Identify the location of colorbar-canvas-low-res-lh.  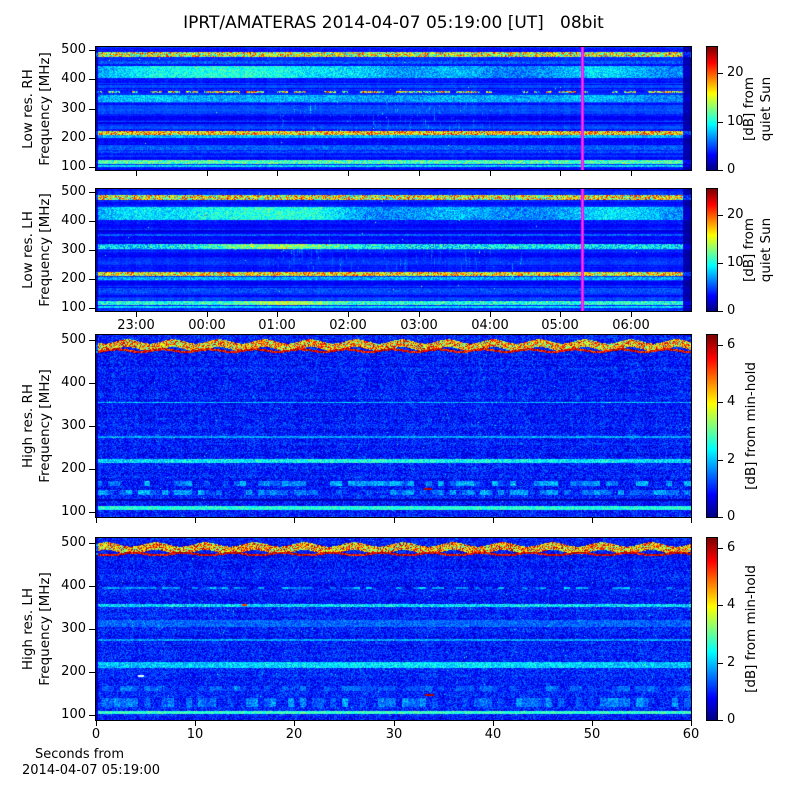
(712, 250).